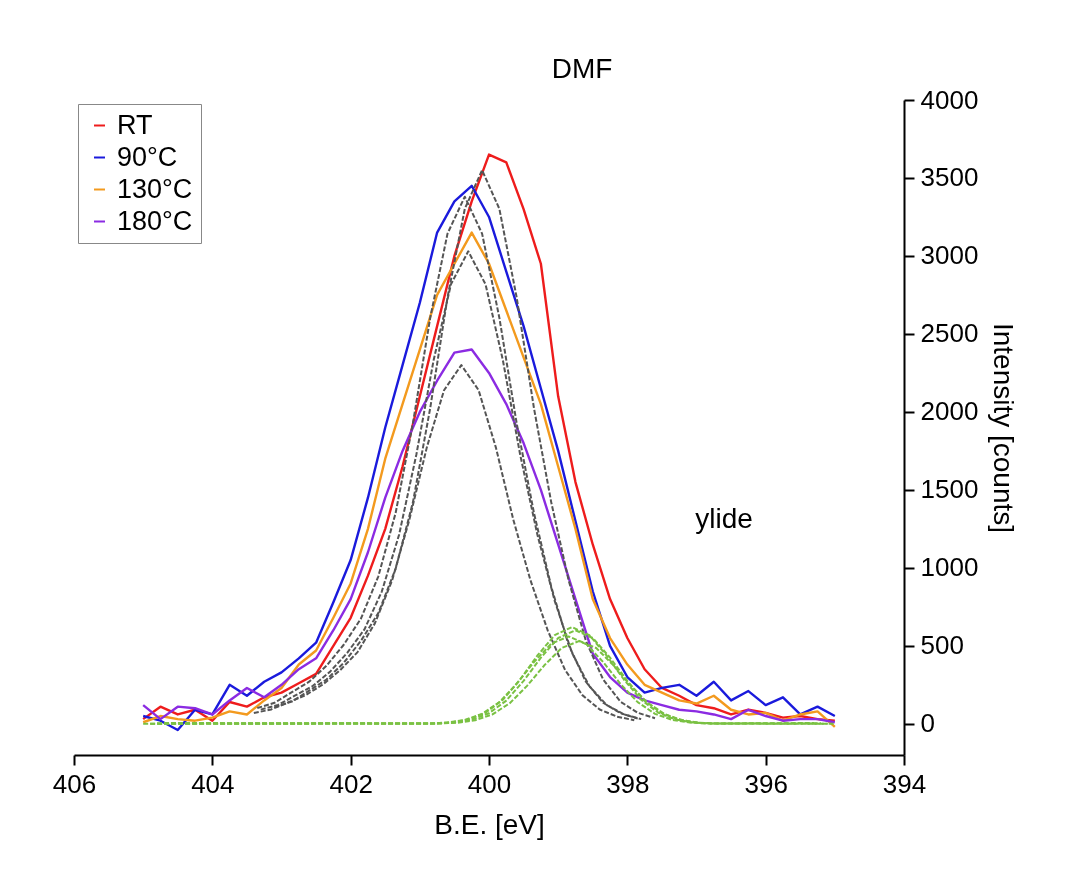  What do you see at coordinates (949, 567) in the screenshot?
I see `y-tick-label: 1000` at bounding box center [949, 567].